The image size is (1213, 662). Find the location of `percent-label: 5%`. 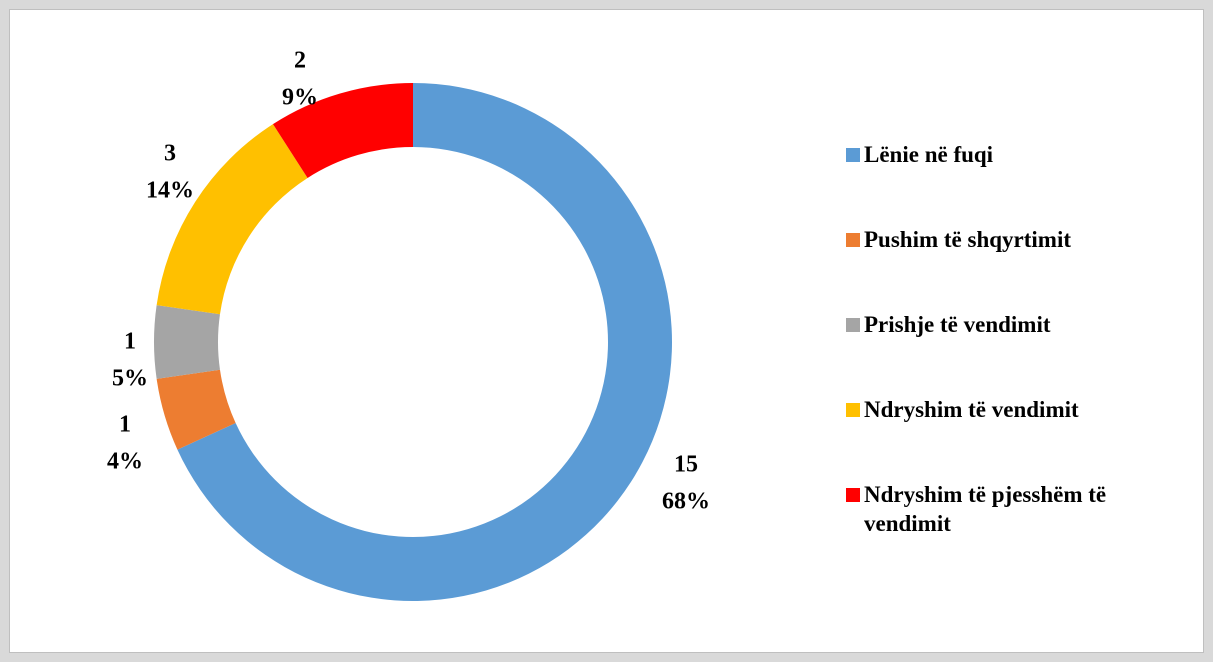

percent-label: 5% is located at coordinates (130, 379).